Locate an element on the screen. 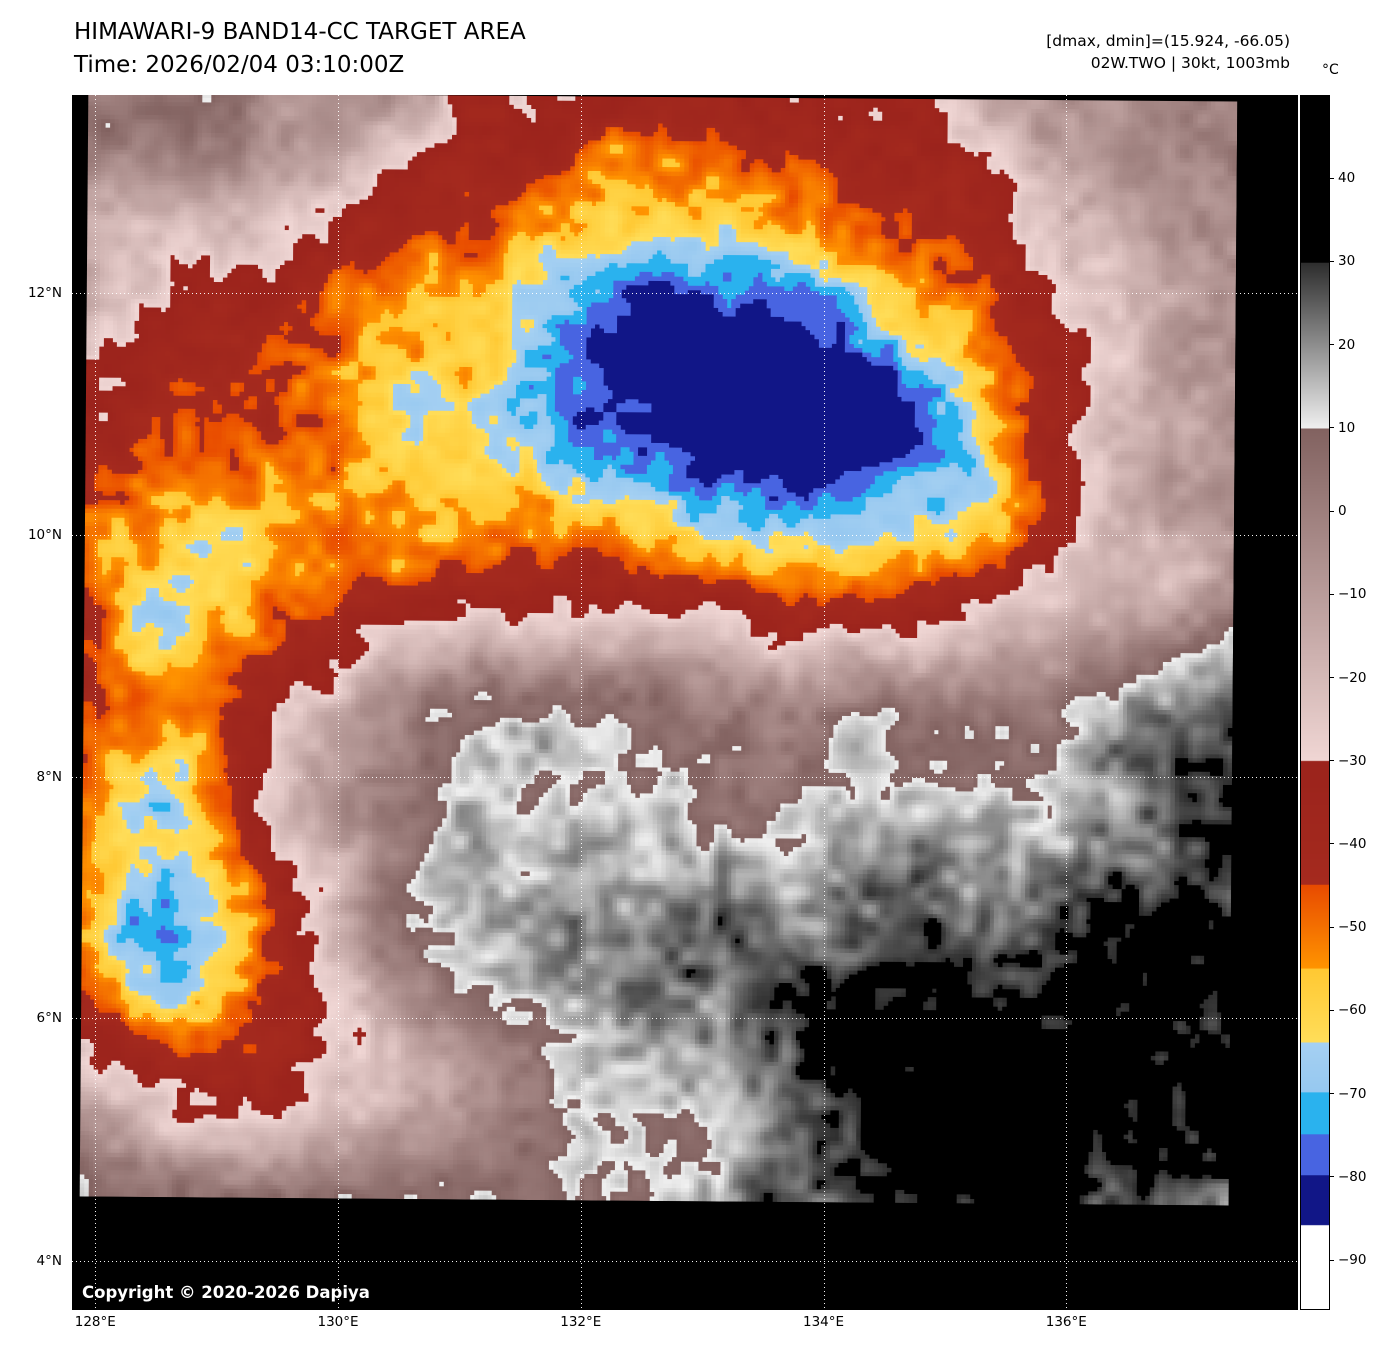 This screenshot has height=1359, width=1390. copyright-text: Copyright © 2020-2026 Dapiya is located at coordinates (226, 1292).